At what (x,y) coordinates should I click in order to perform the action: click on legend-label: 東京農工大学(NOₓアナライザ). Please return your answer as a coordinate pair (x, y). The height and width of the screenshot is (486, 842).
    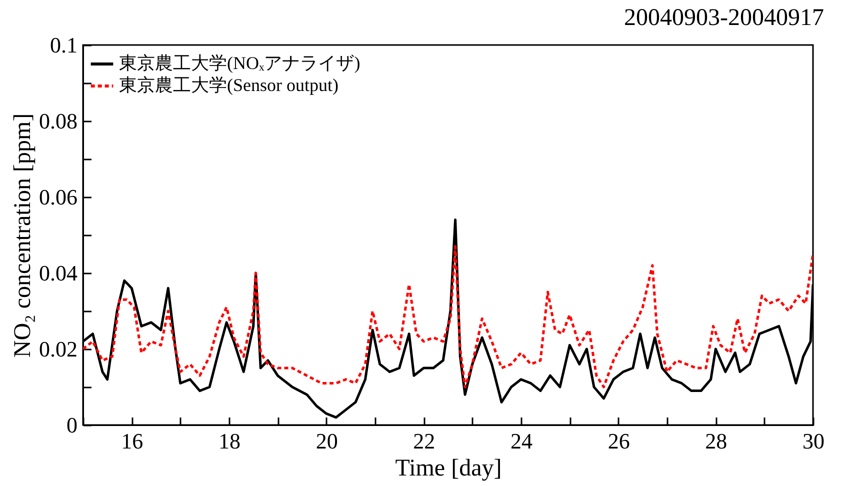
    Looking at the image, I should click on (239, 63).